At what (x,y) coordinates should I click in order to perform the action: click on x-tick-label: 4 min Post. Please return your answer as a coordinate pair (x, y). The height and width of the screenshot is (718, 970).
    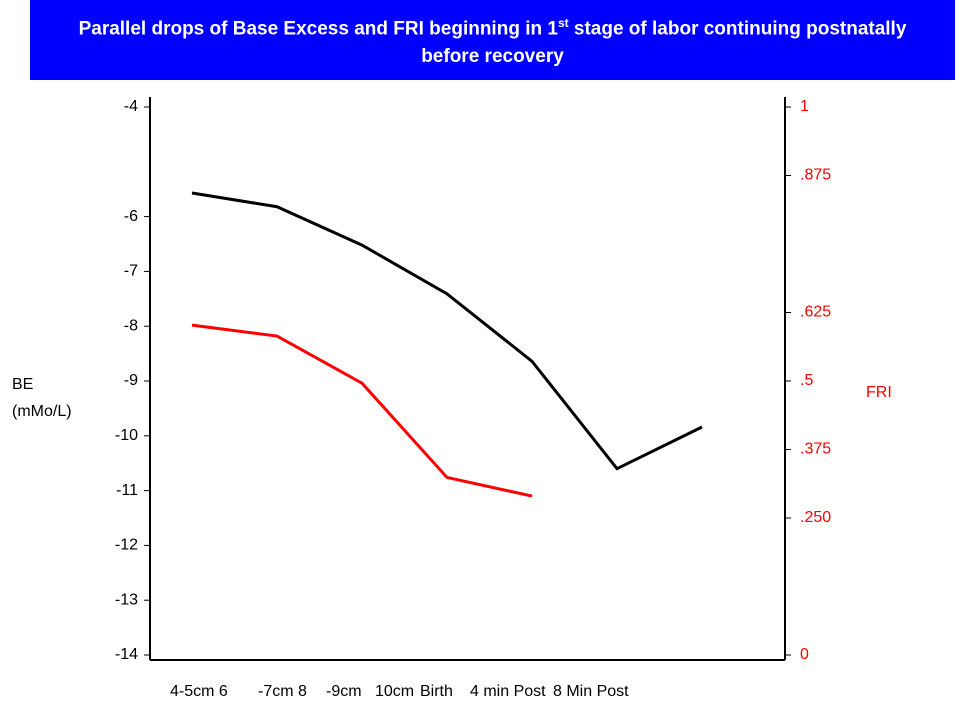
    Looking at the image, I should click on (508, 691).